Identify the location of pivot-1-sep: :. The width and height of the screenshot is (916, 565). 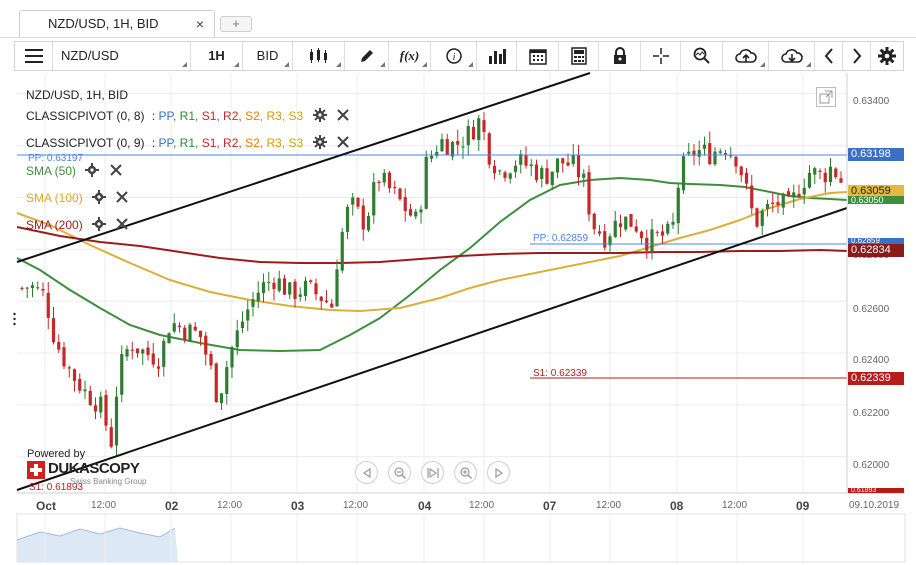
(153, 116).